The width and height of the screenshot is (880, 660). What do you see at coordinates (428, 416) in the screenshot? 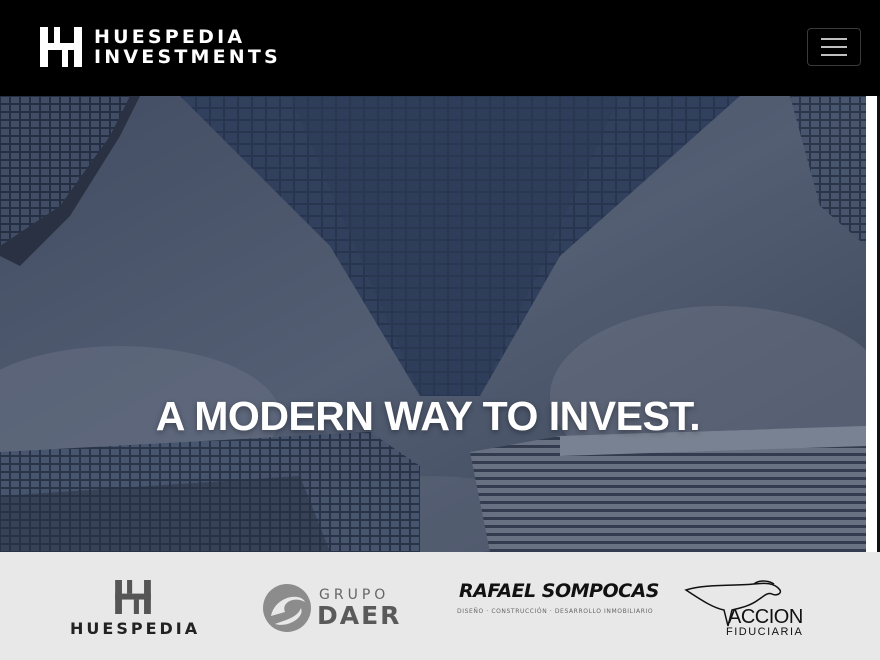
I see `hero-headline: A MODERN WAY TO INVEST.` at bounding box center [428, 416].